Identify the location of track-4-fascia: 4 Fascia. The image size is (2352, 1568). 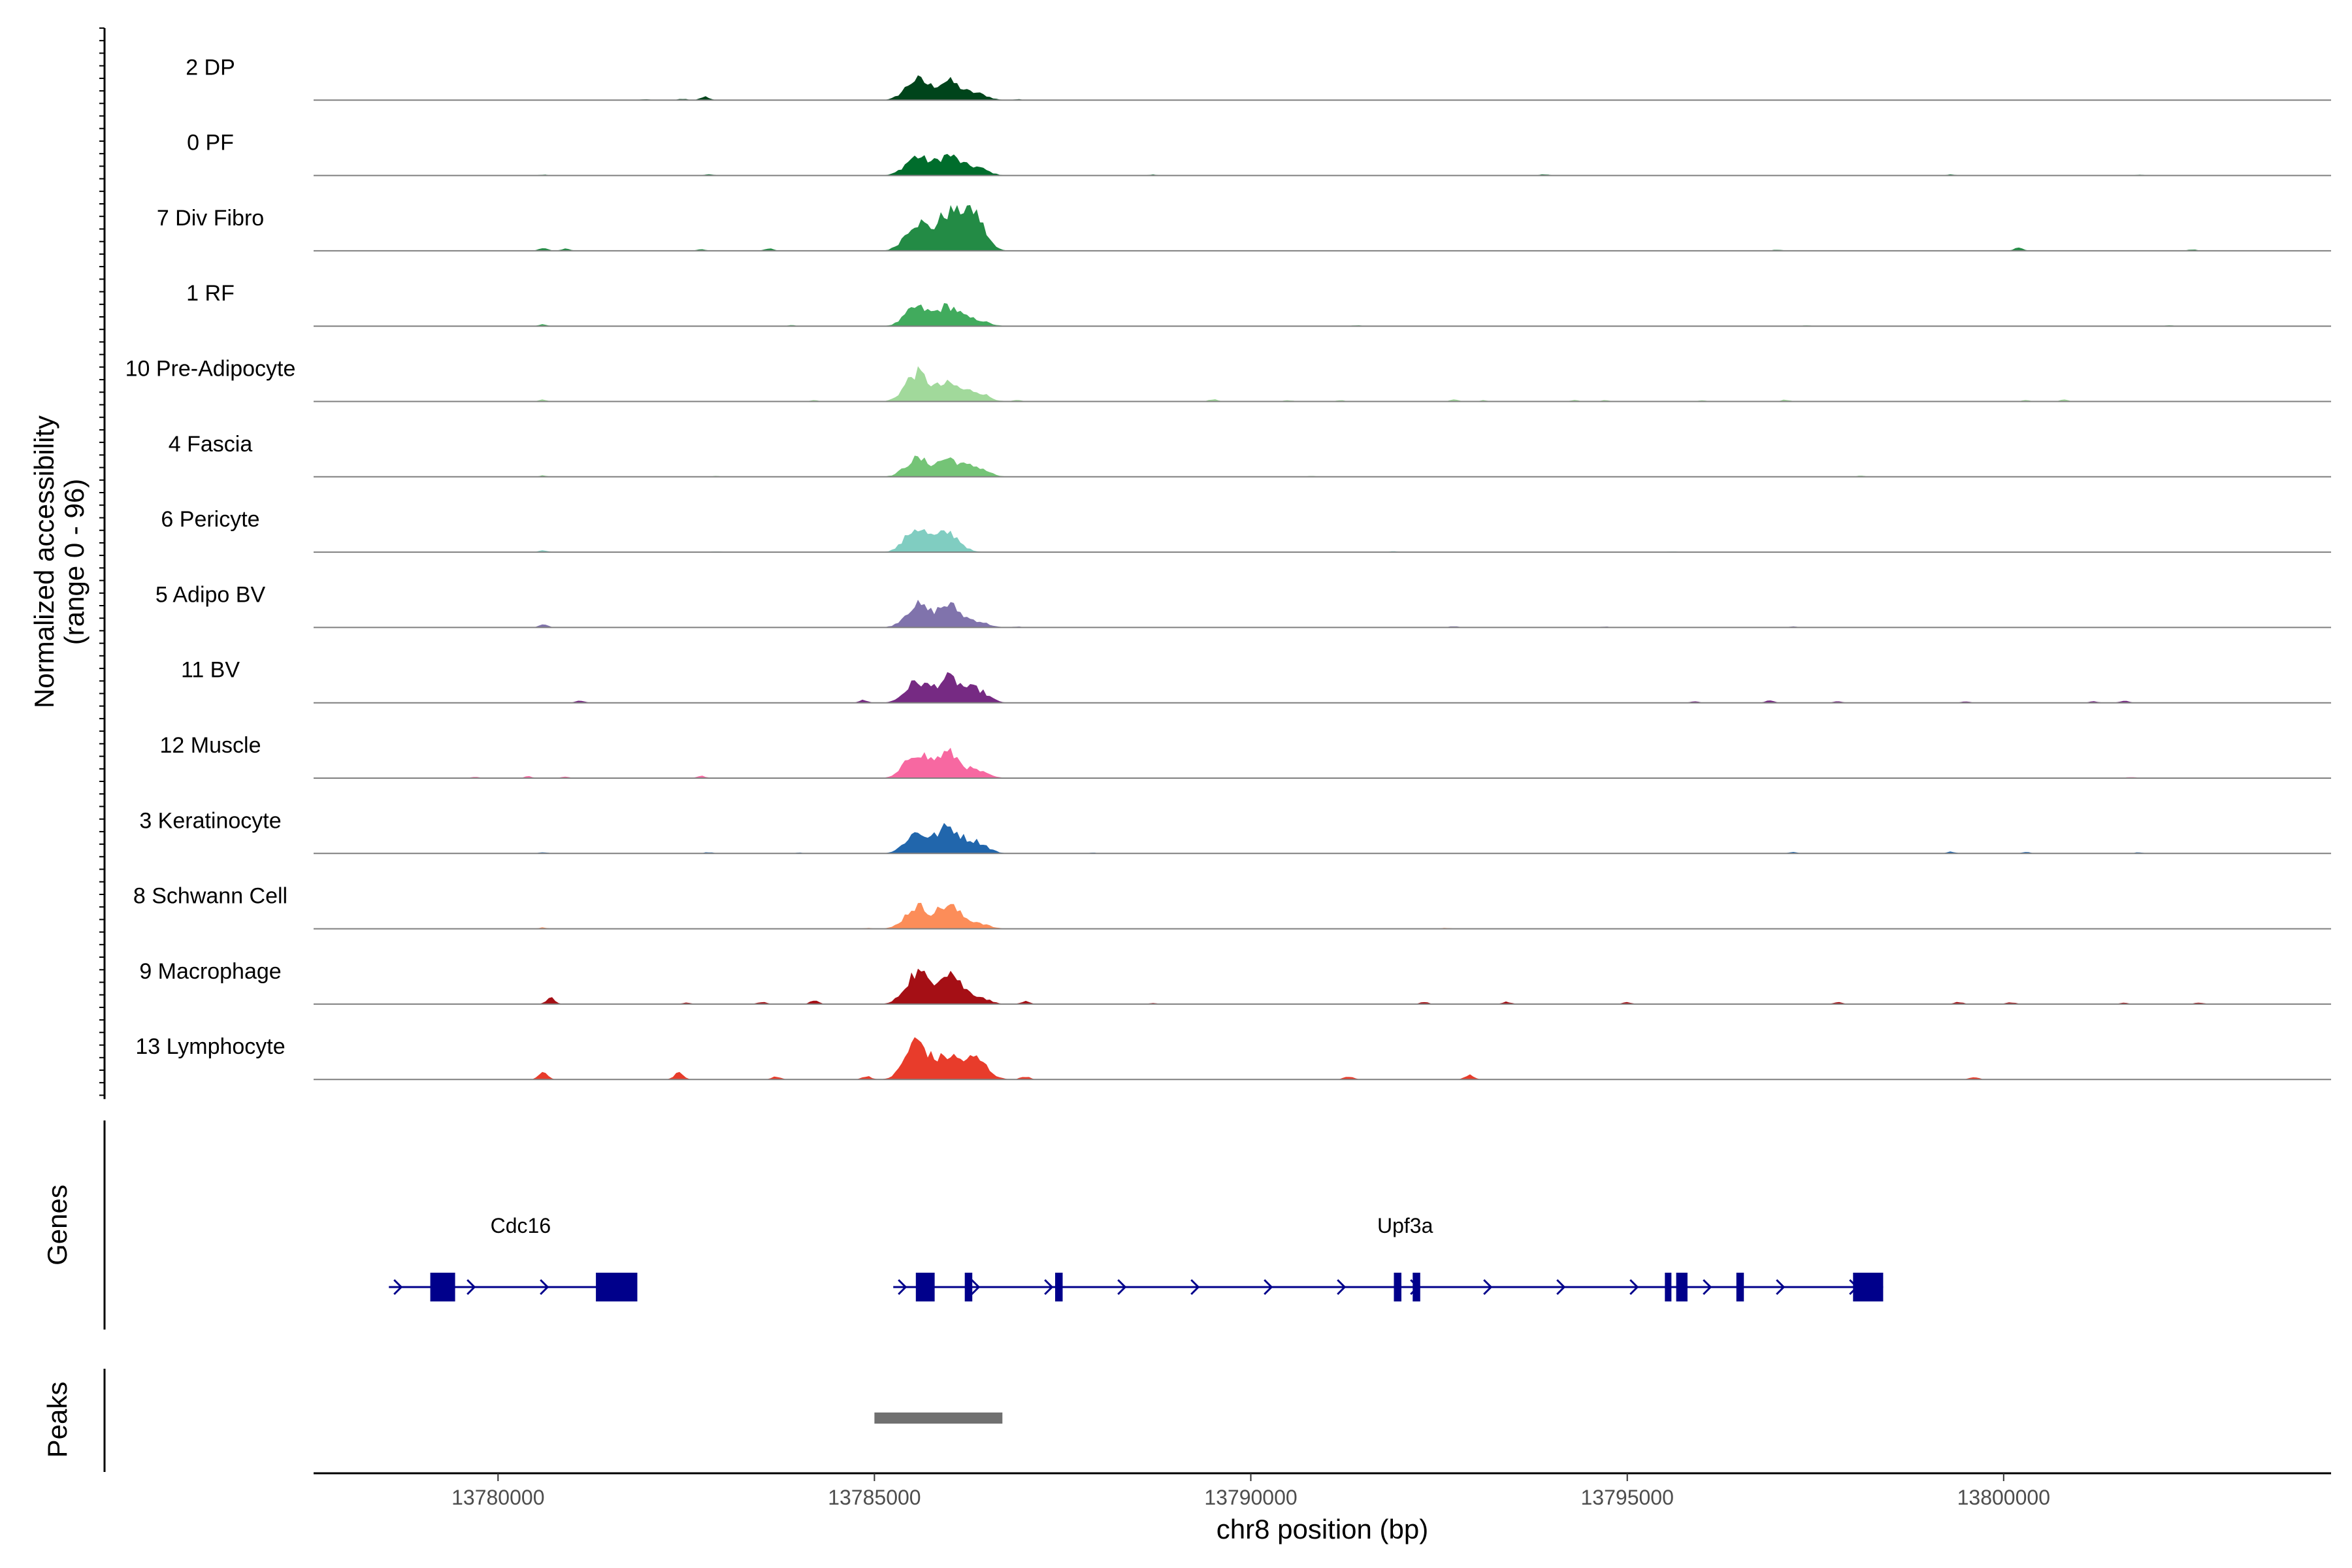
(1250, 455).